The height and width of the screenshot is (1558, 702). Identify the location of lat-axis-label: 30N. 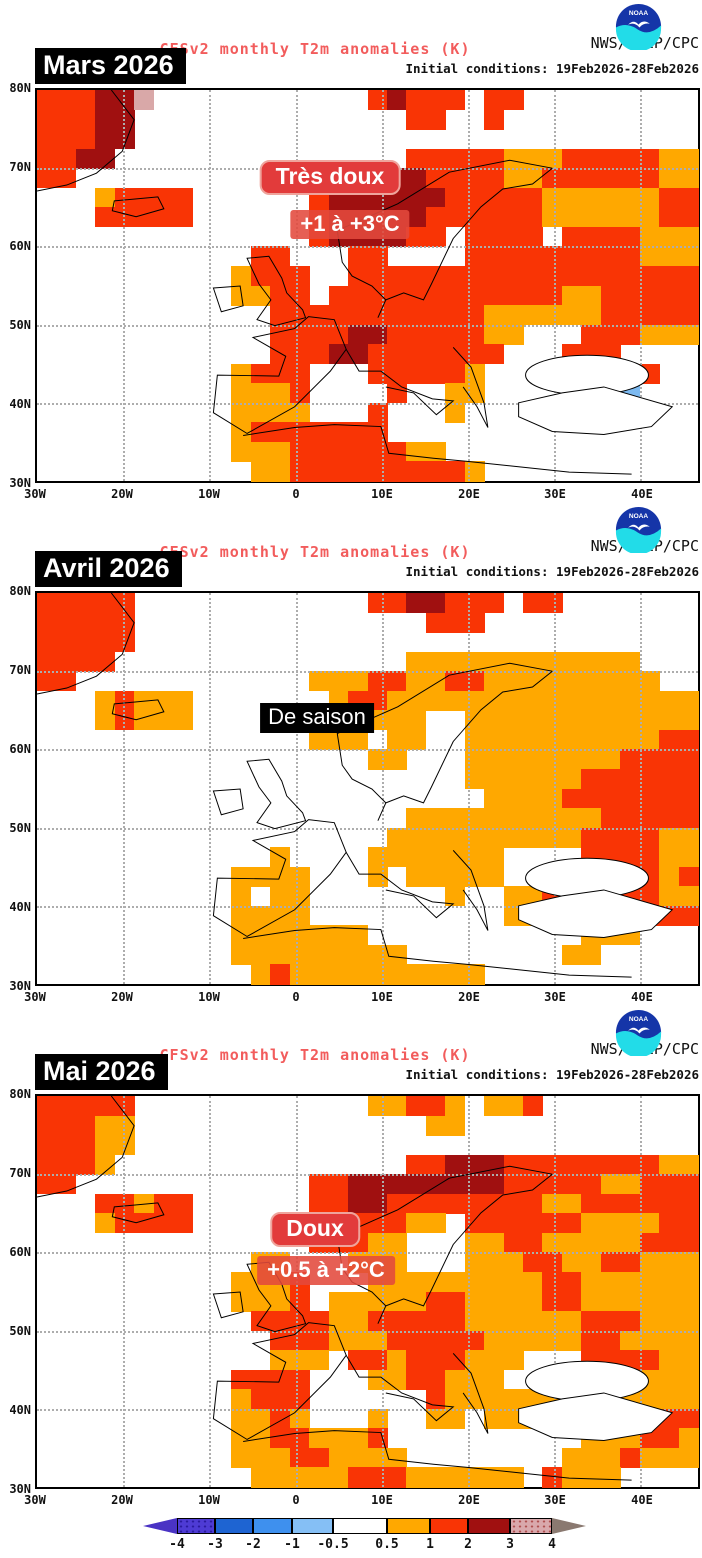
(20, 986).